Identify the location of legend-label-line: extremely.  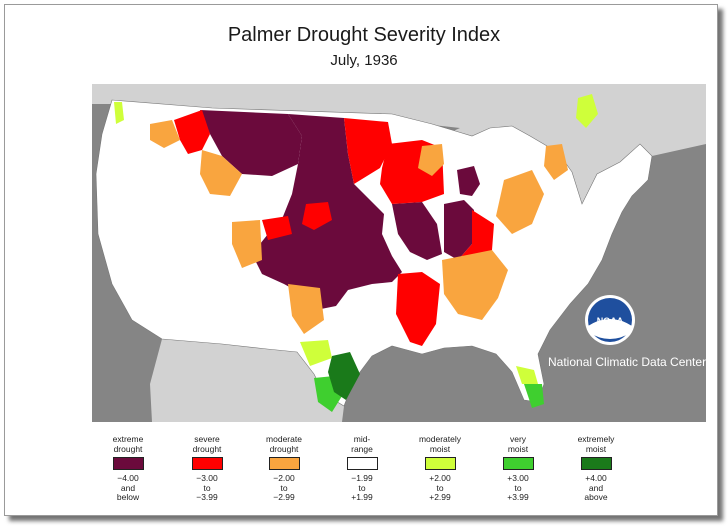
(596, 439).